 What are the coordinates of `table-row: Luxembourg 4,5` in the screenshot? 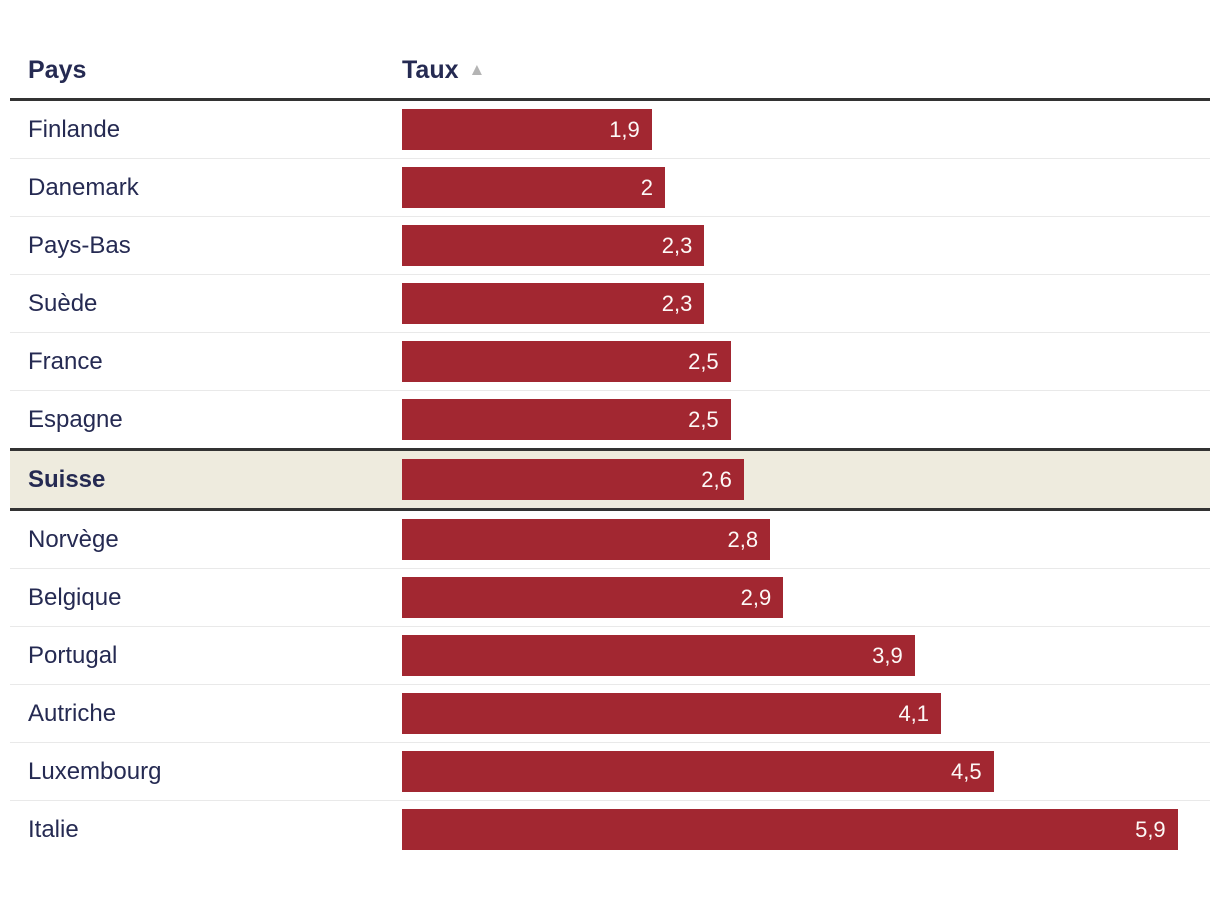 It's located at (610, 772).